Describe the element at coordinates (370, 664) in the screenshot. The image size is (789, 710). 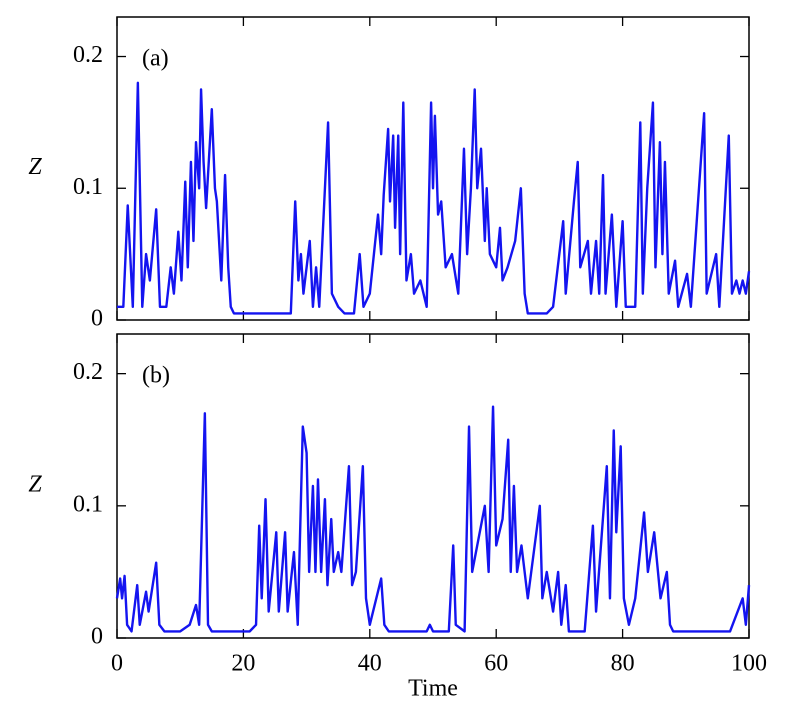
I see `x-tick-label: 40` at that location.